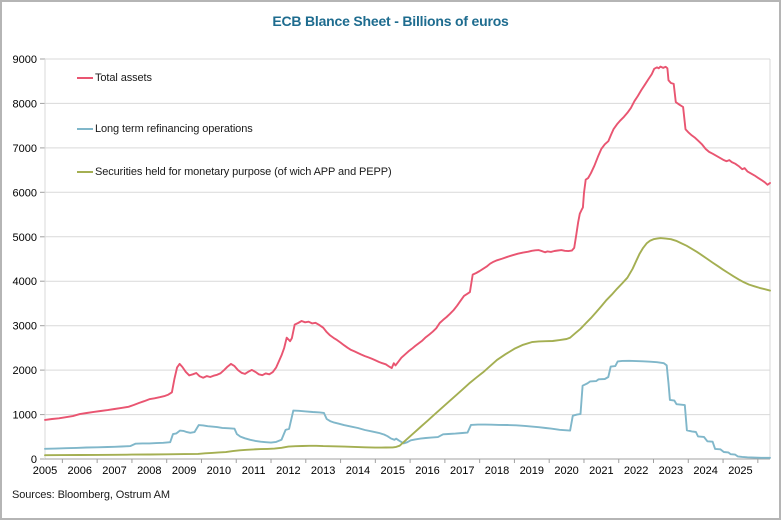 The height and width of the screenshot is (520, 781). I want to click on legend-label-ltro: Long term refinancing operations, so click(174, 129).